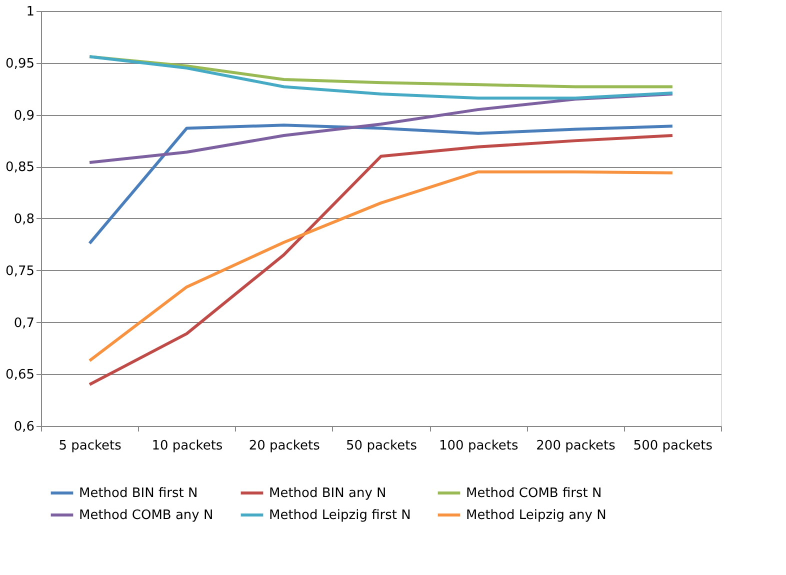  What do you see at coordinates (534, 493) in the screenshot?
I see `legend-label: Method COMB first N` at bounding box center [534, 493].